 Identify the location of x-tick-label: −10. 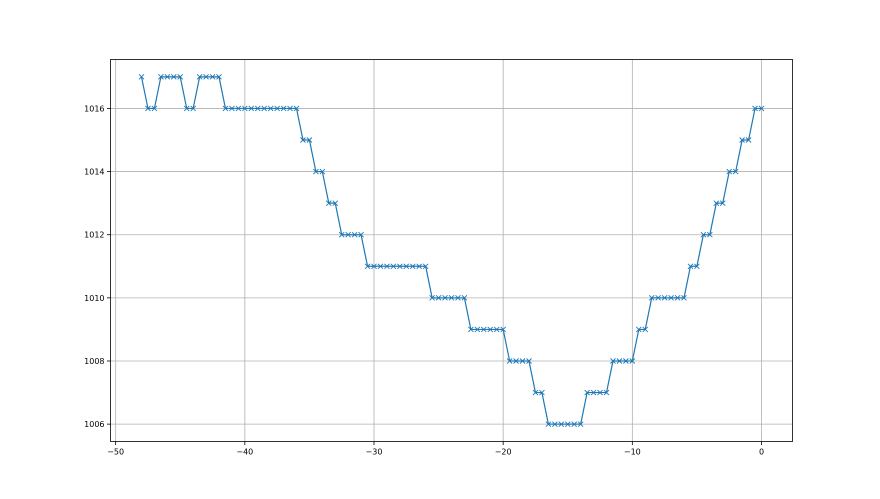
(632, 452).